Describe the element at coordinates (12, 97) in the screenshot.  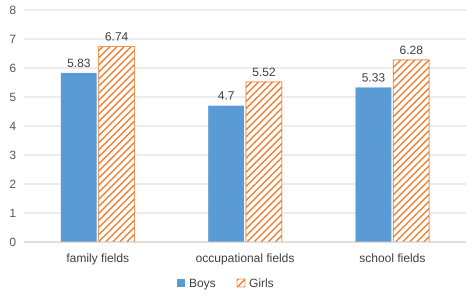
I see `y-tick-label: 5` at that location.